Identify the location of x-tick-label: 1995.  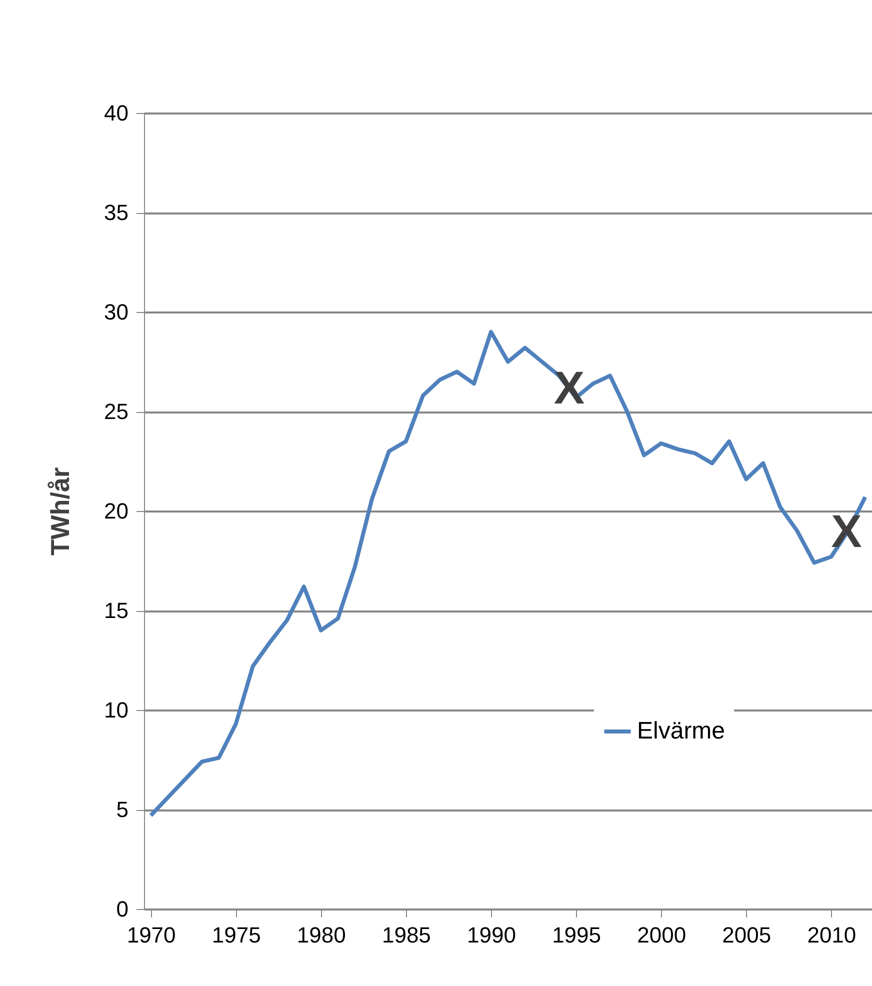
(577, 935).